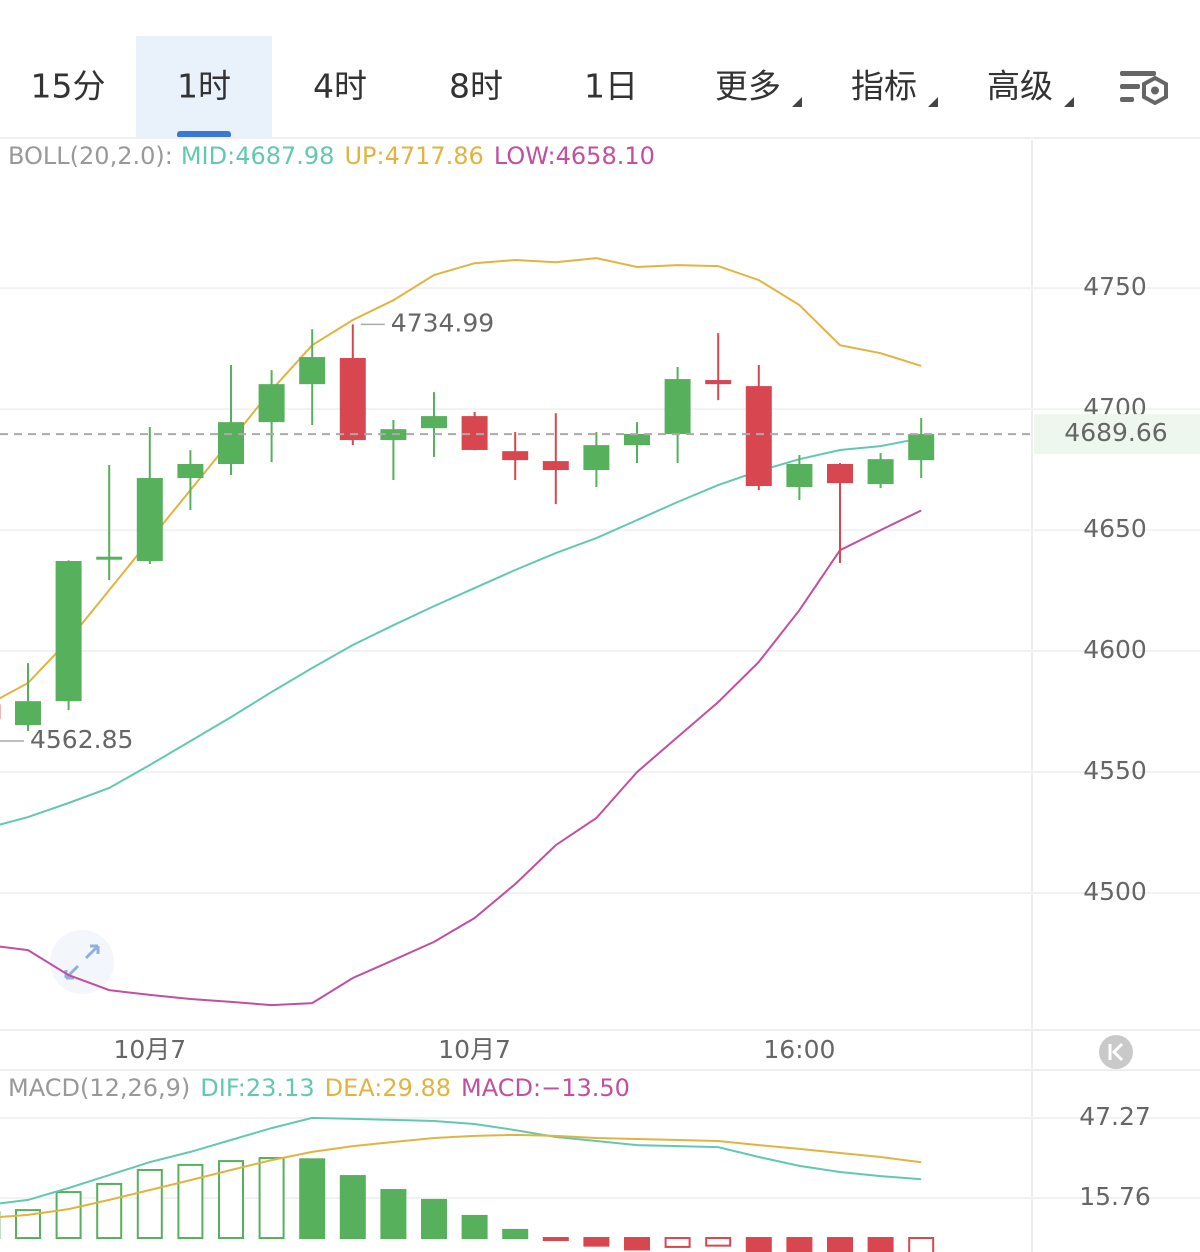 The image size is (1200, 1252). What do you see at coordinates (434, 156) in the screenshot?
I see `legend-value: 4717.86` at bounding box center [434, 156].